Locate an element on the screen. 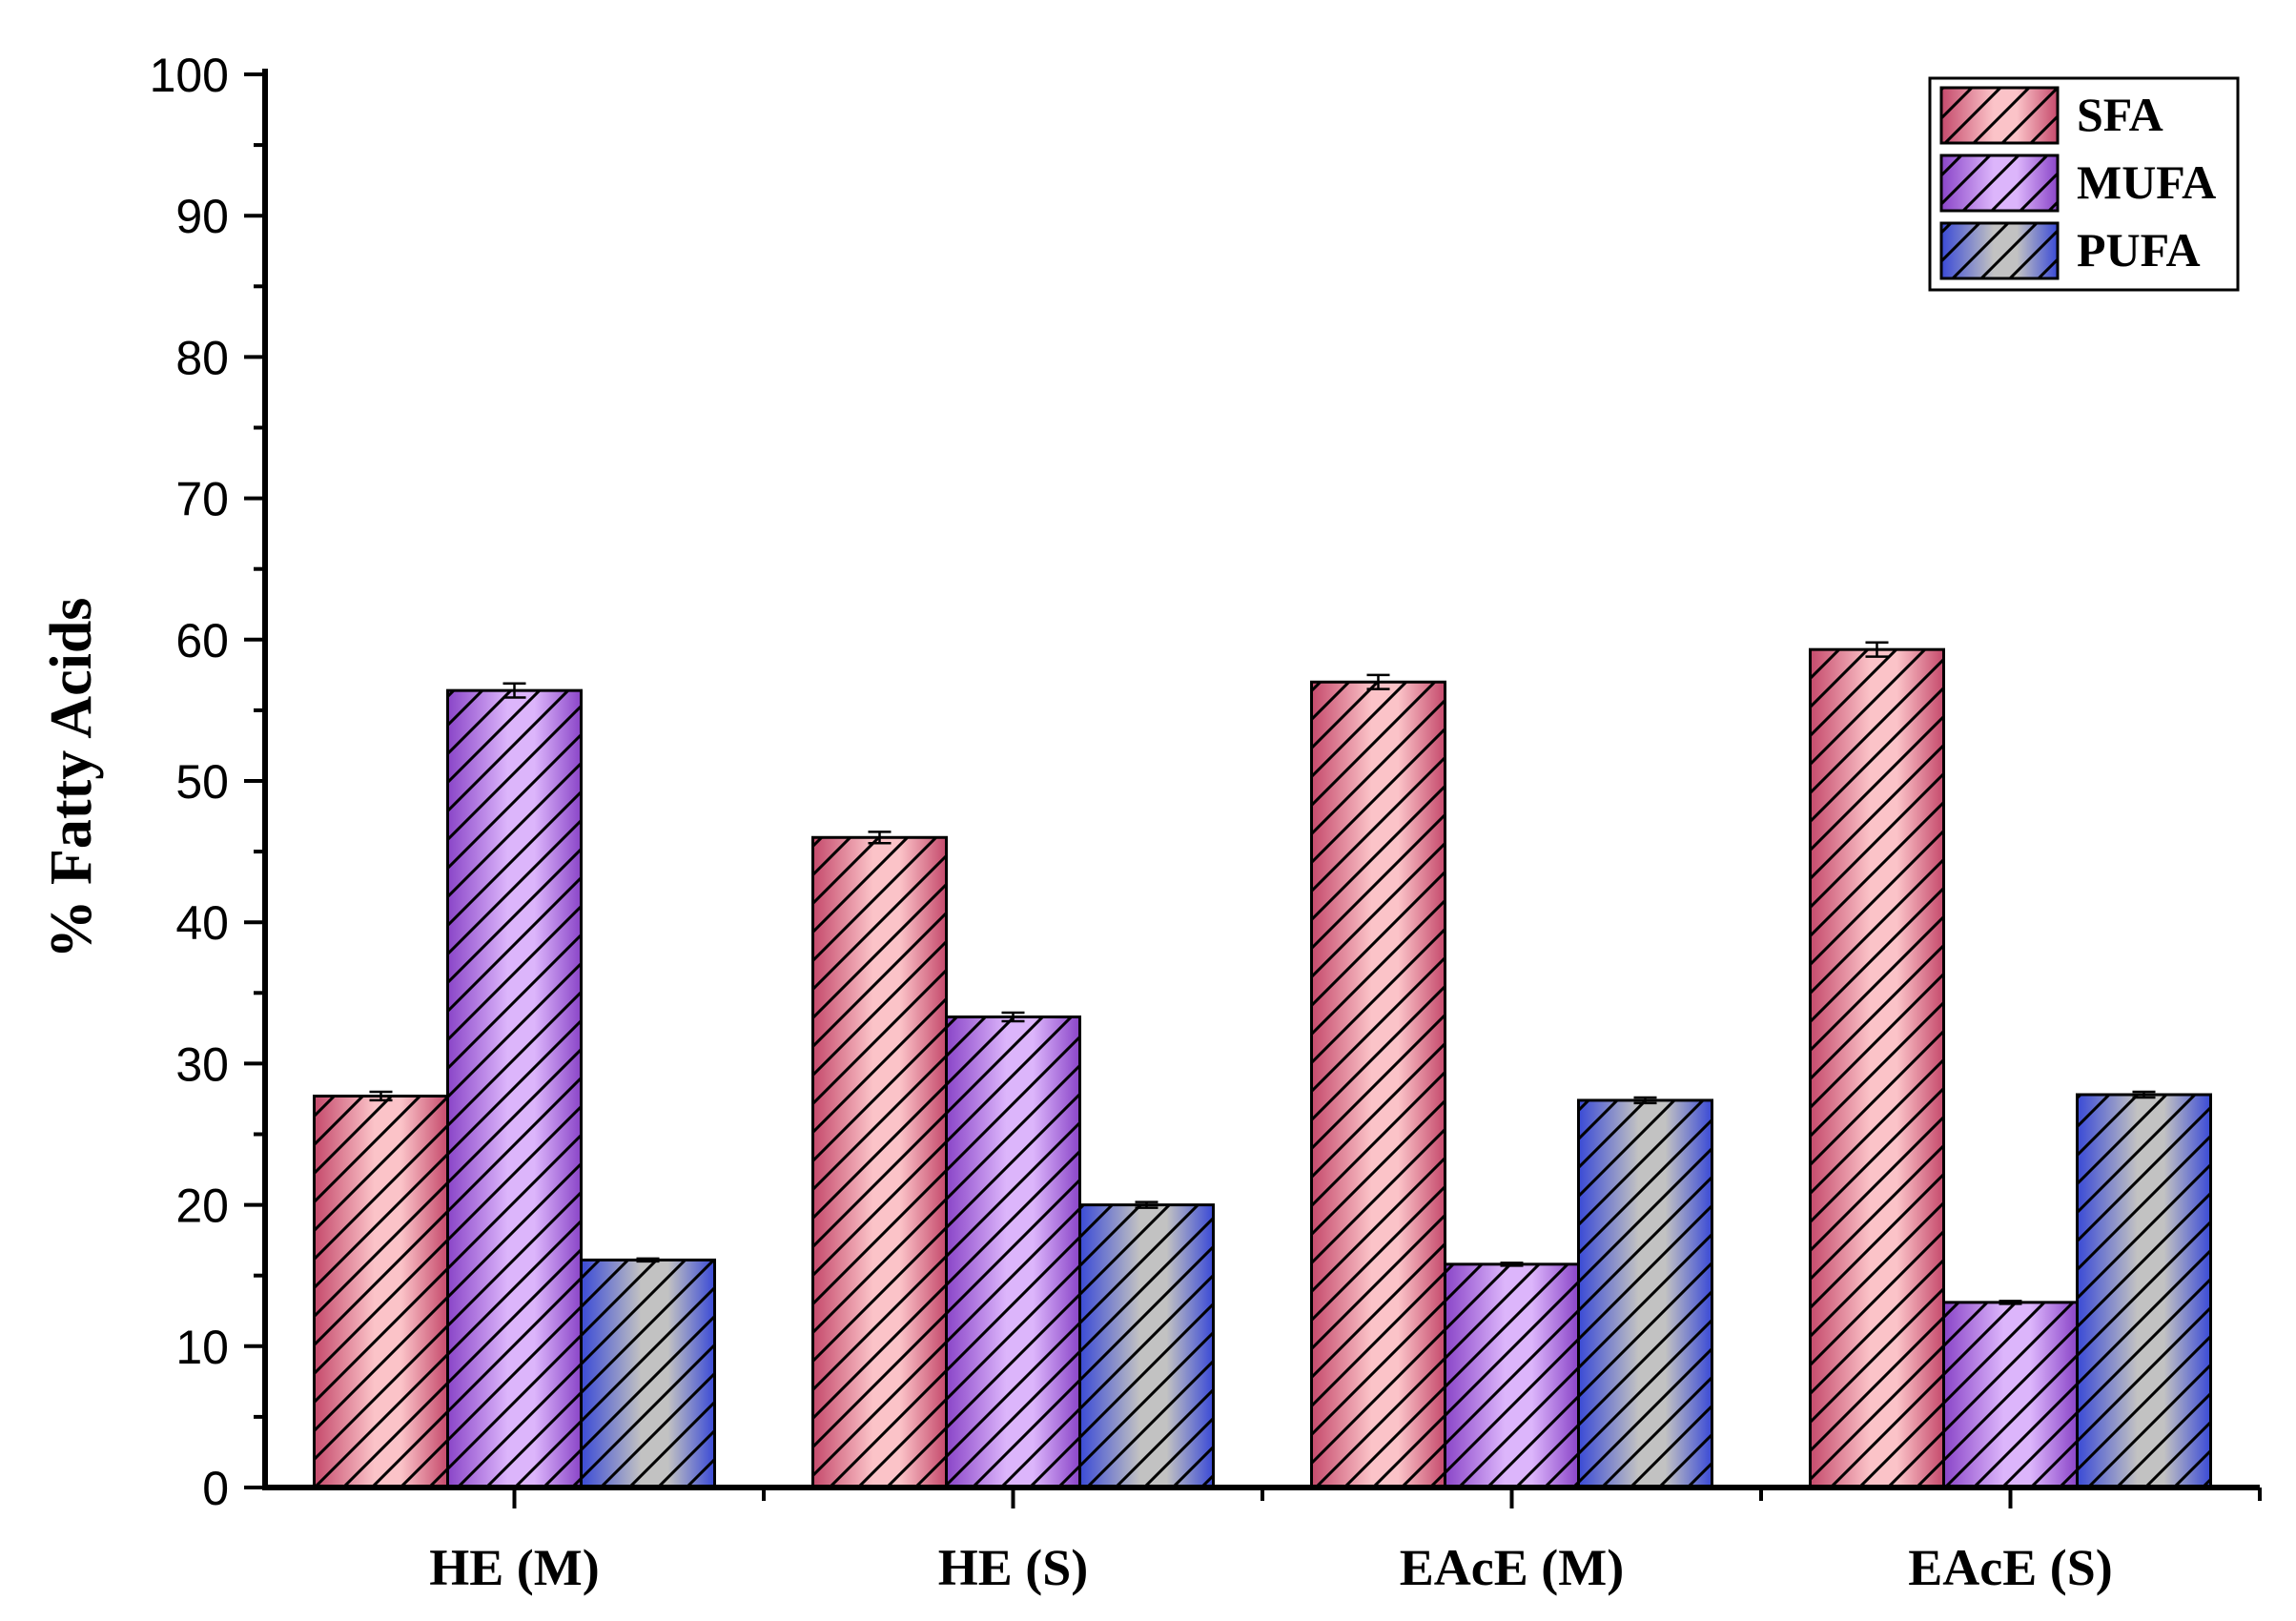  y-axis-label: % Fatty Acids is located at coordinates (71, 778).